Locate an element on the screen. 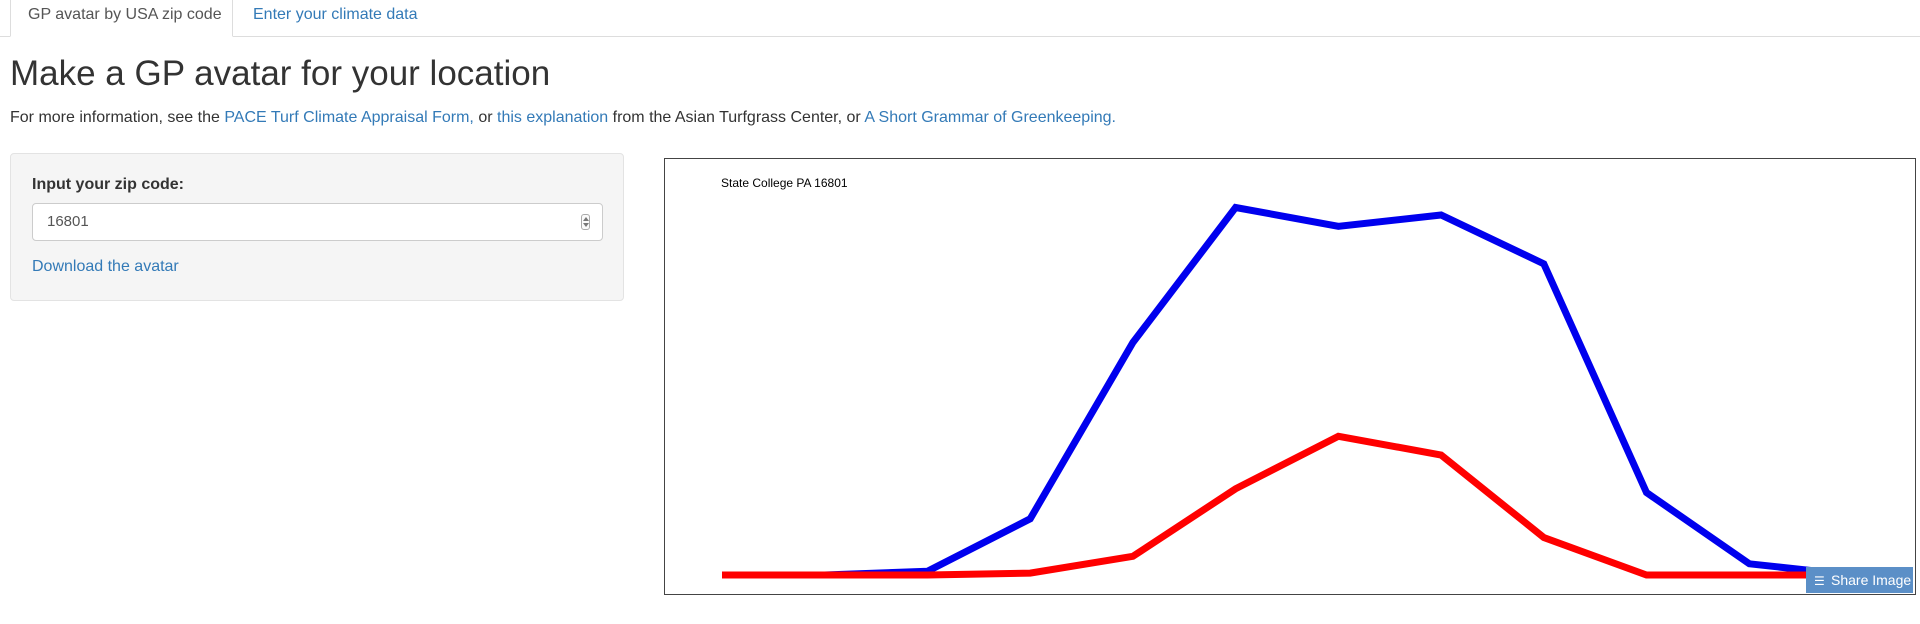  share-image-label: Share Image is located at coordinates (1871, 580).